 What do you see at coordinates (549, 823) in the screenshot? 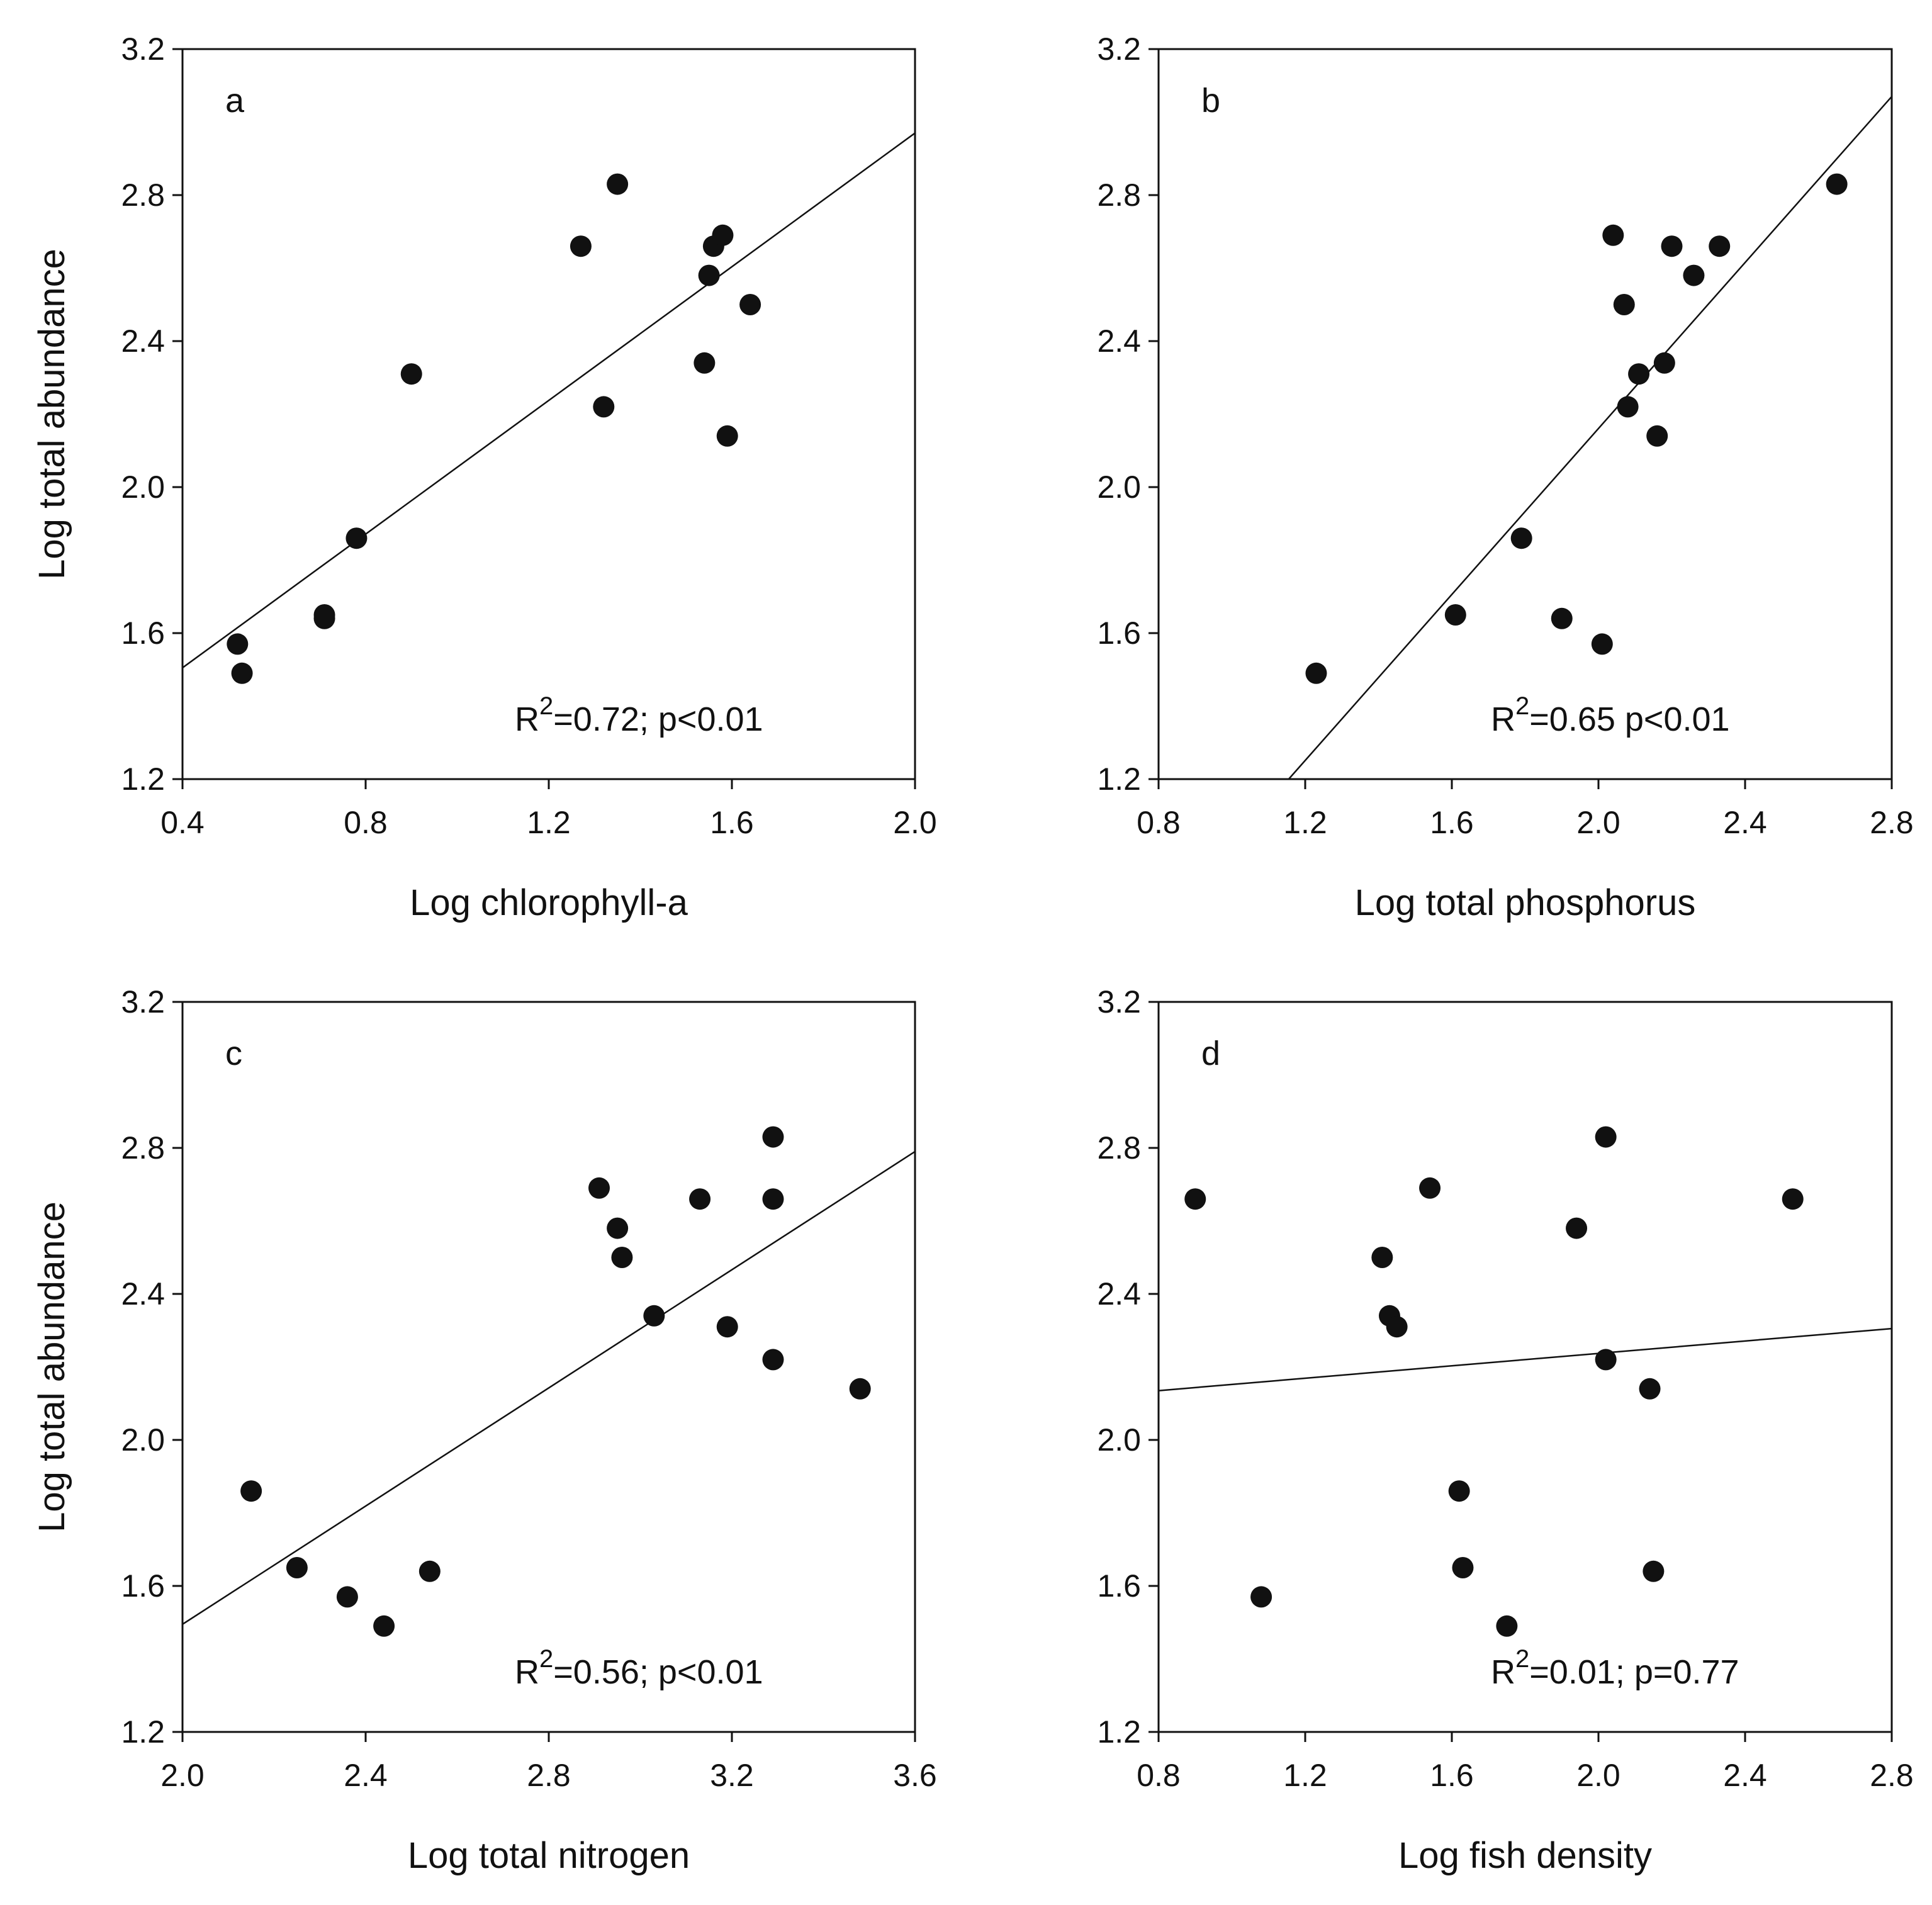
I see `x-tick-label: 1.2` at bounding box center [549, 823].